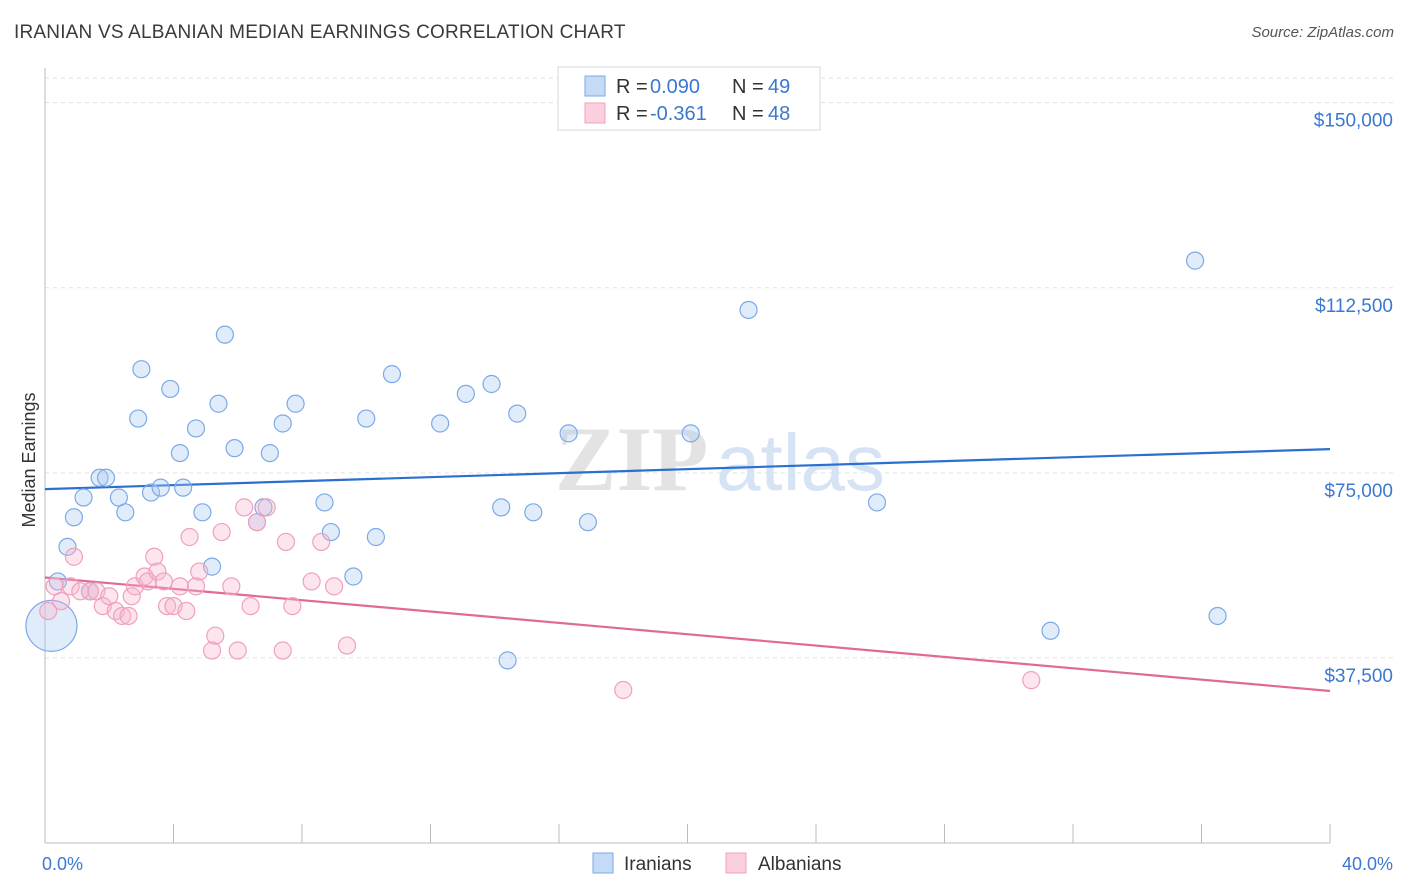 This screenshot has height=892, width=1406. I want to click on legend-n-label-1: N =, so click(748, 87).